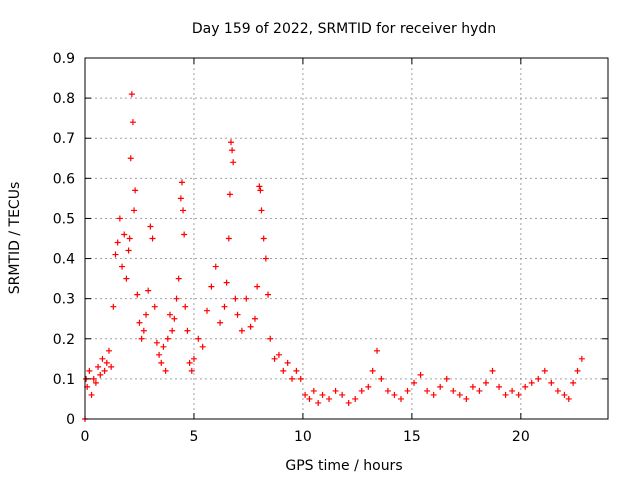  What do you see at coordinates (64, 260) in the screenshot?
I see `y-tick-label: 0.4` at bounding box center [64, 260].